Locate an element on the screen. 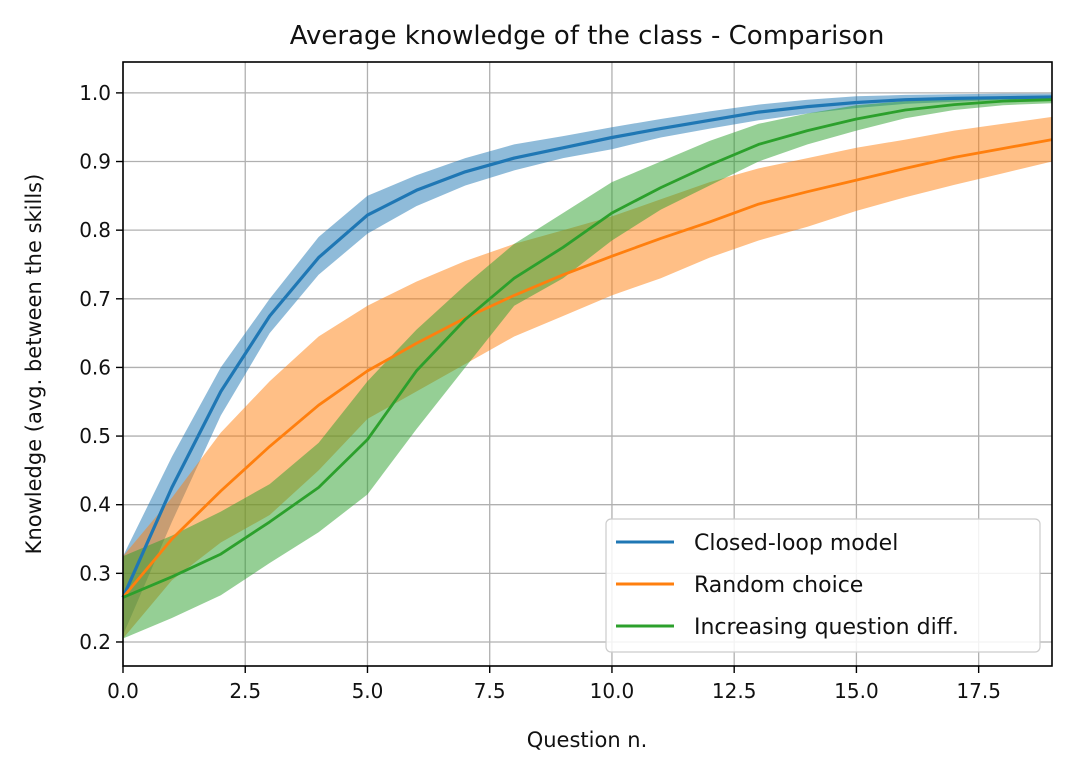  y-axis-ticks: 0.2 0.3 0.4 0.5 0.6 0.7 0.8 0.9 1.0 is located at coordinates (101, 367).